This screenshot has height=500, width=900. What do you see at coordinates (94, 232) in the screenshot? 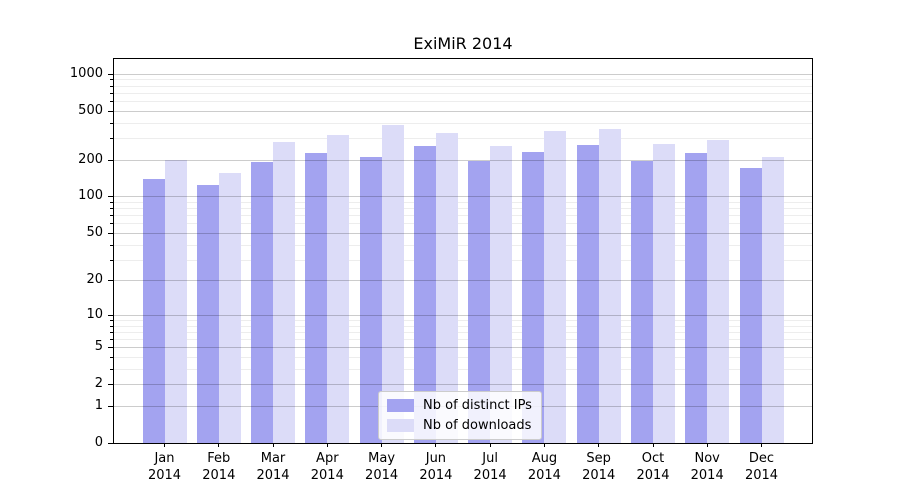
I see `y-axis-tick-label: 50` at bounding box center [94, 232].